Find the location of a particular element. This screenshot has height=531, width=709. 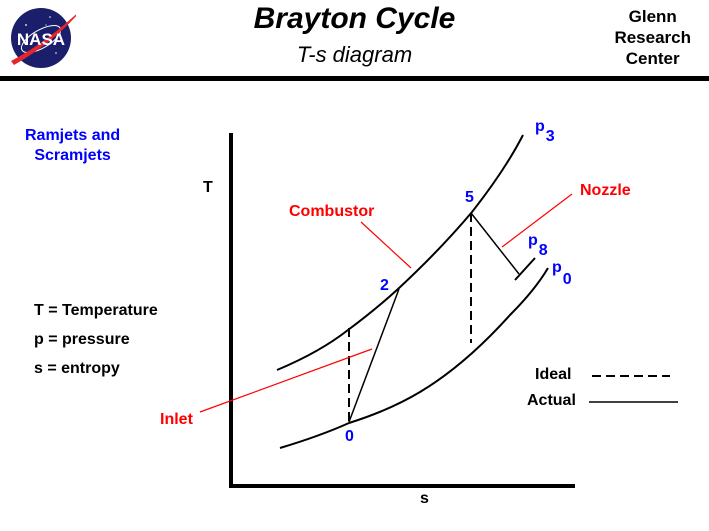

inlet-leader is located at coordinates (286, 380).